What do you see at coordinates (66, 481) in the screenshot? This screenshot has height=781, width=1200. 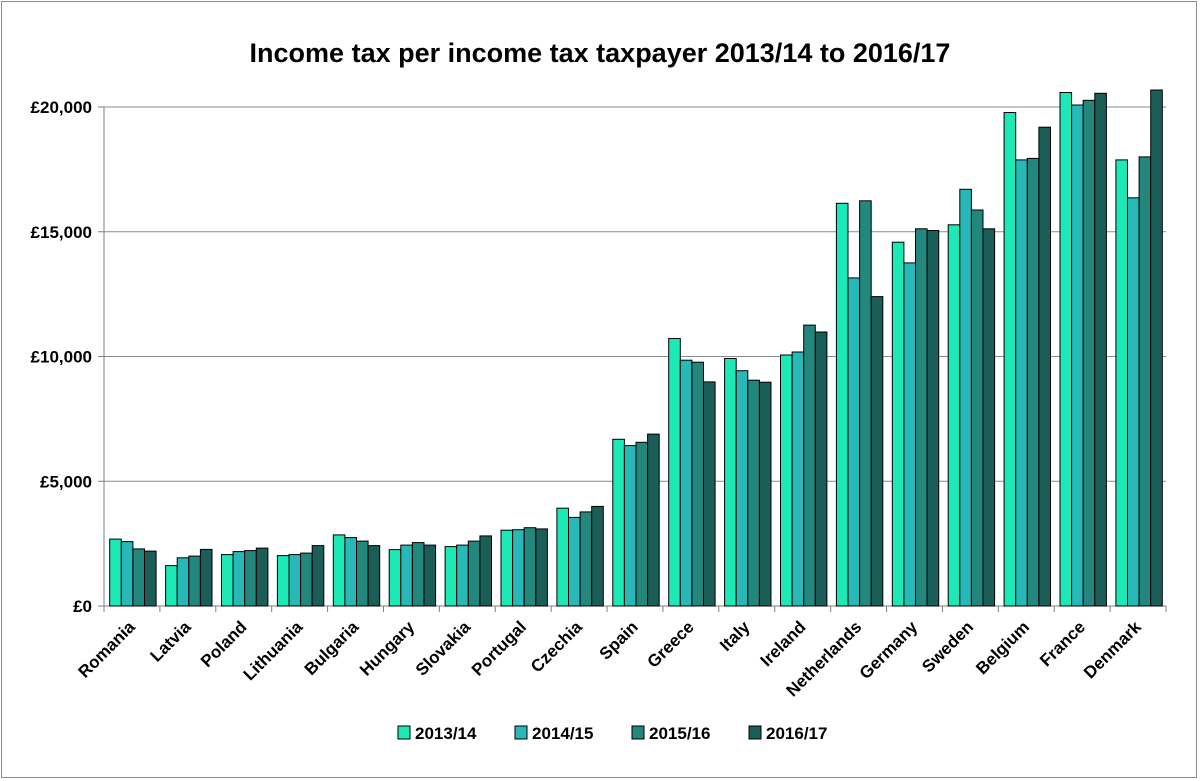 I see `y-tick-label: £5,000` at bounding box center [66, 481].